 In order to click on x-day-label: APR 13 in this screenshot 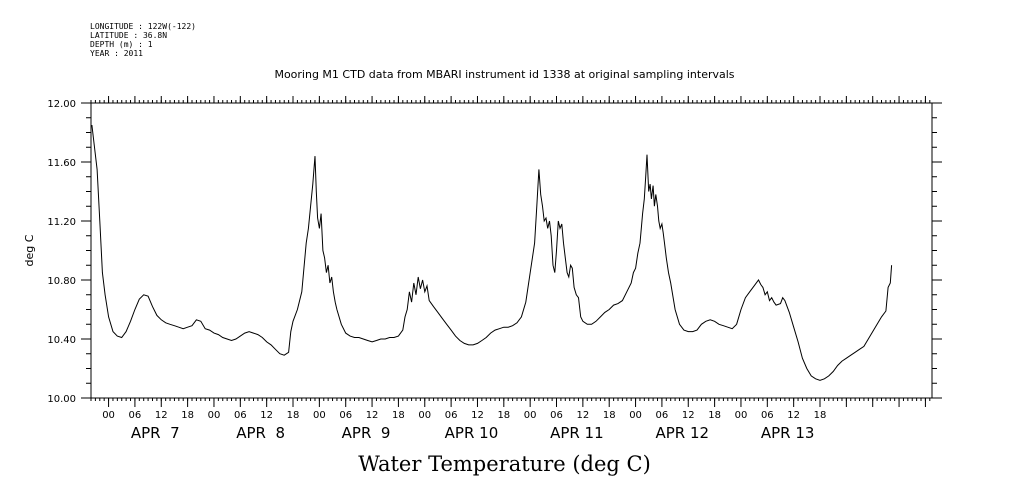, I will do `click(788, 433)`.